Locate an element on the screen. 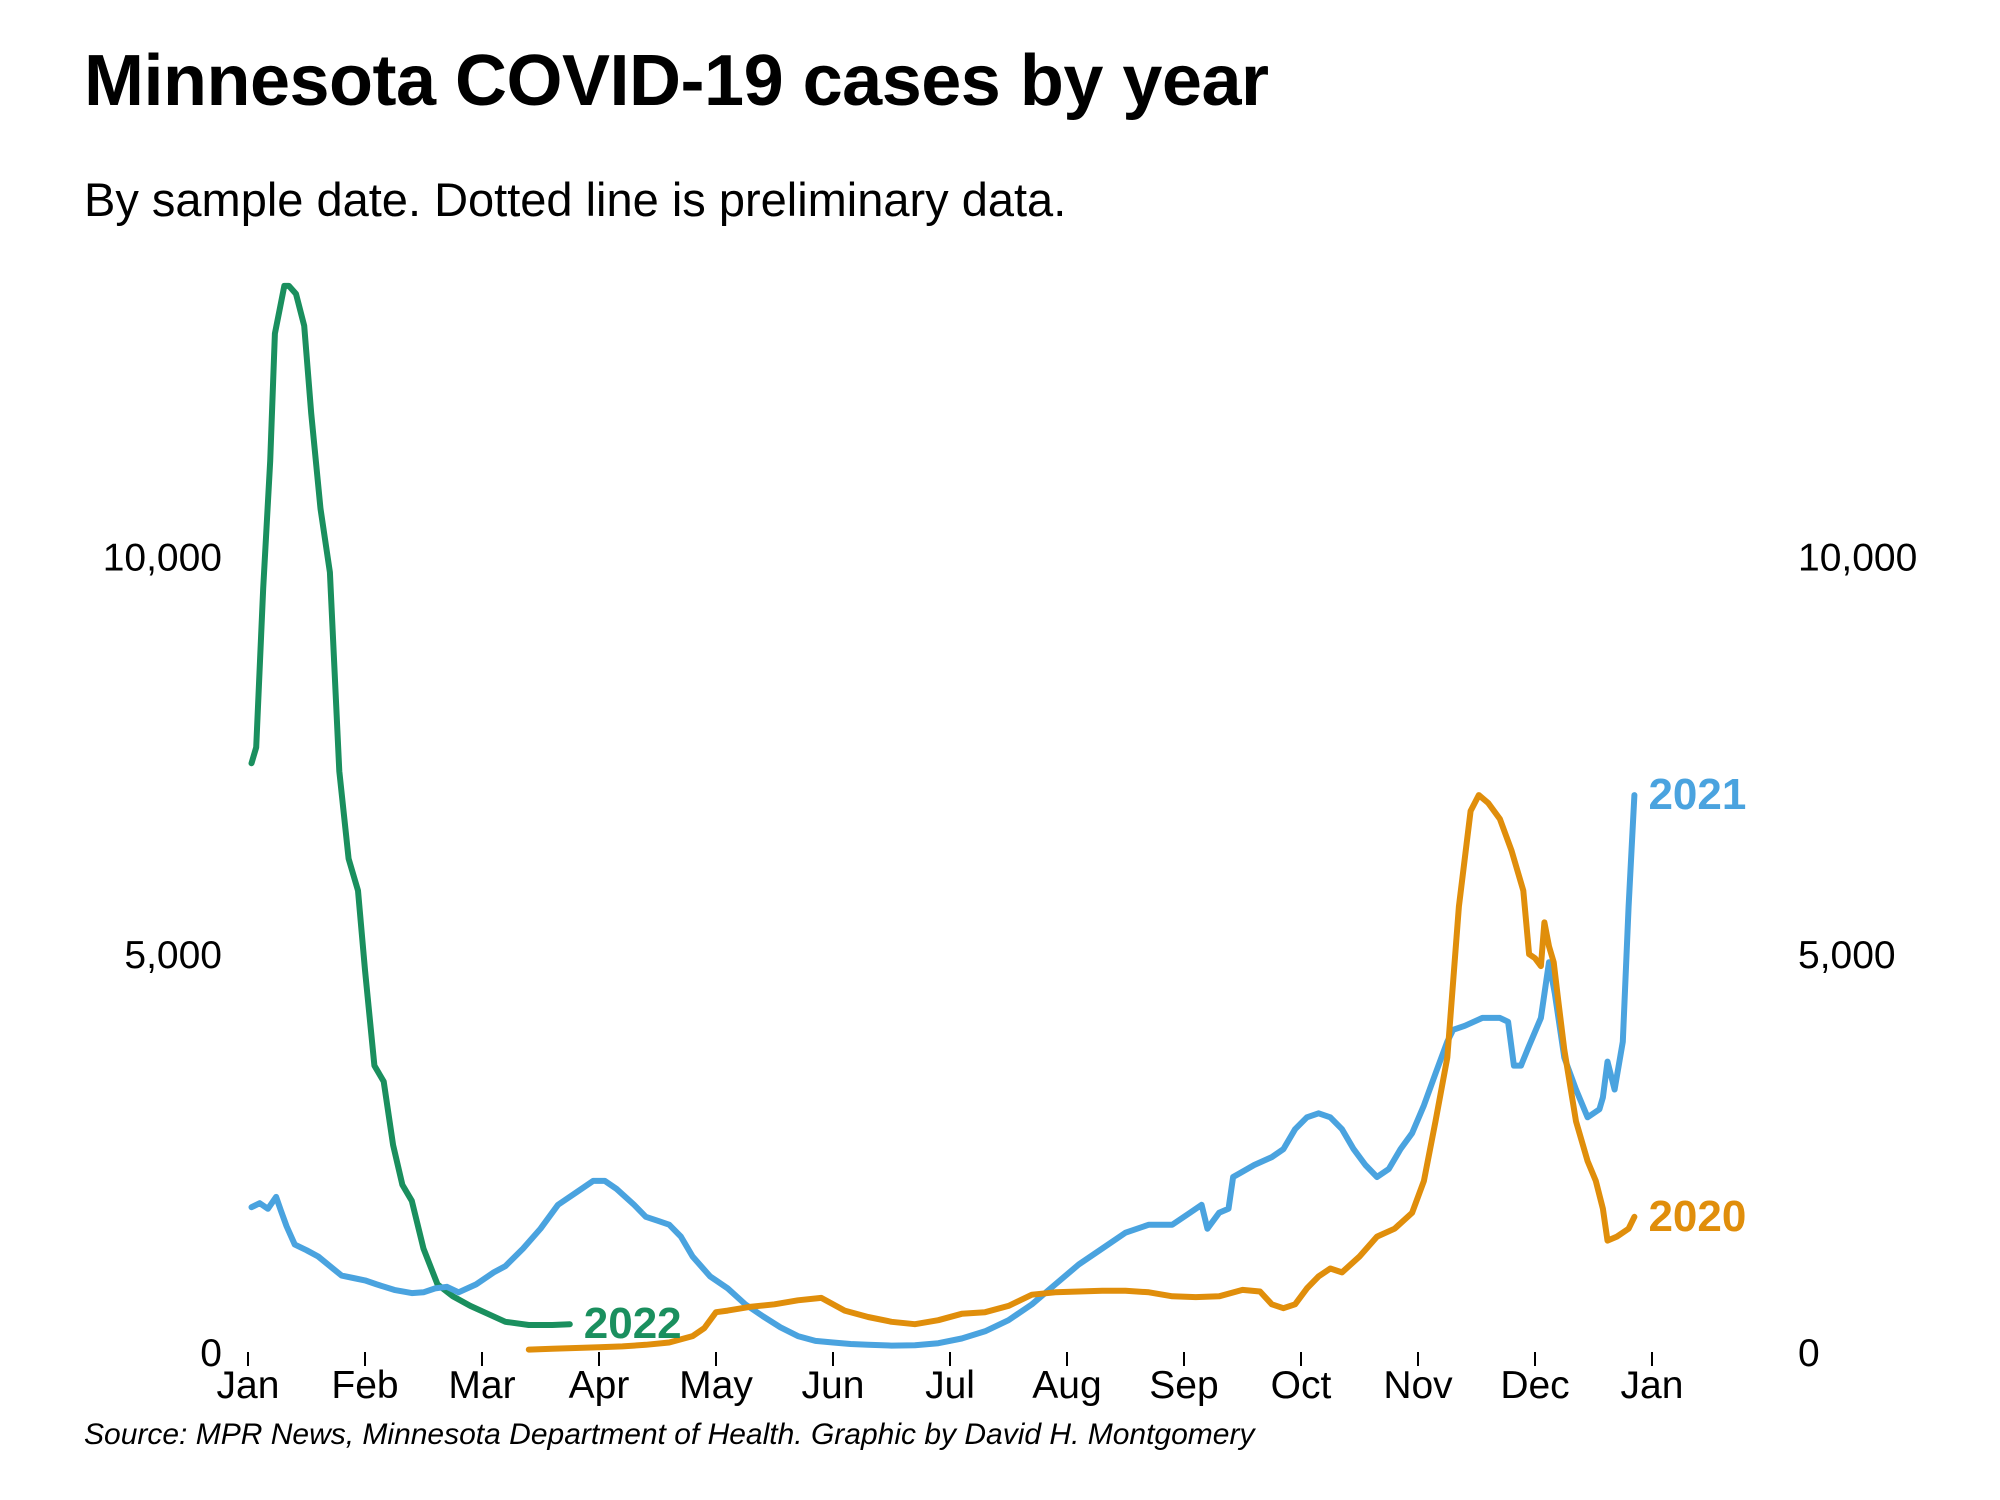 Image resolution: width=2000 pixels, height=1500 pixels. series-label-2020: 2020 is located at coordinates (1697, 1216).